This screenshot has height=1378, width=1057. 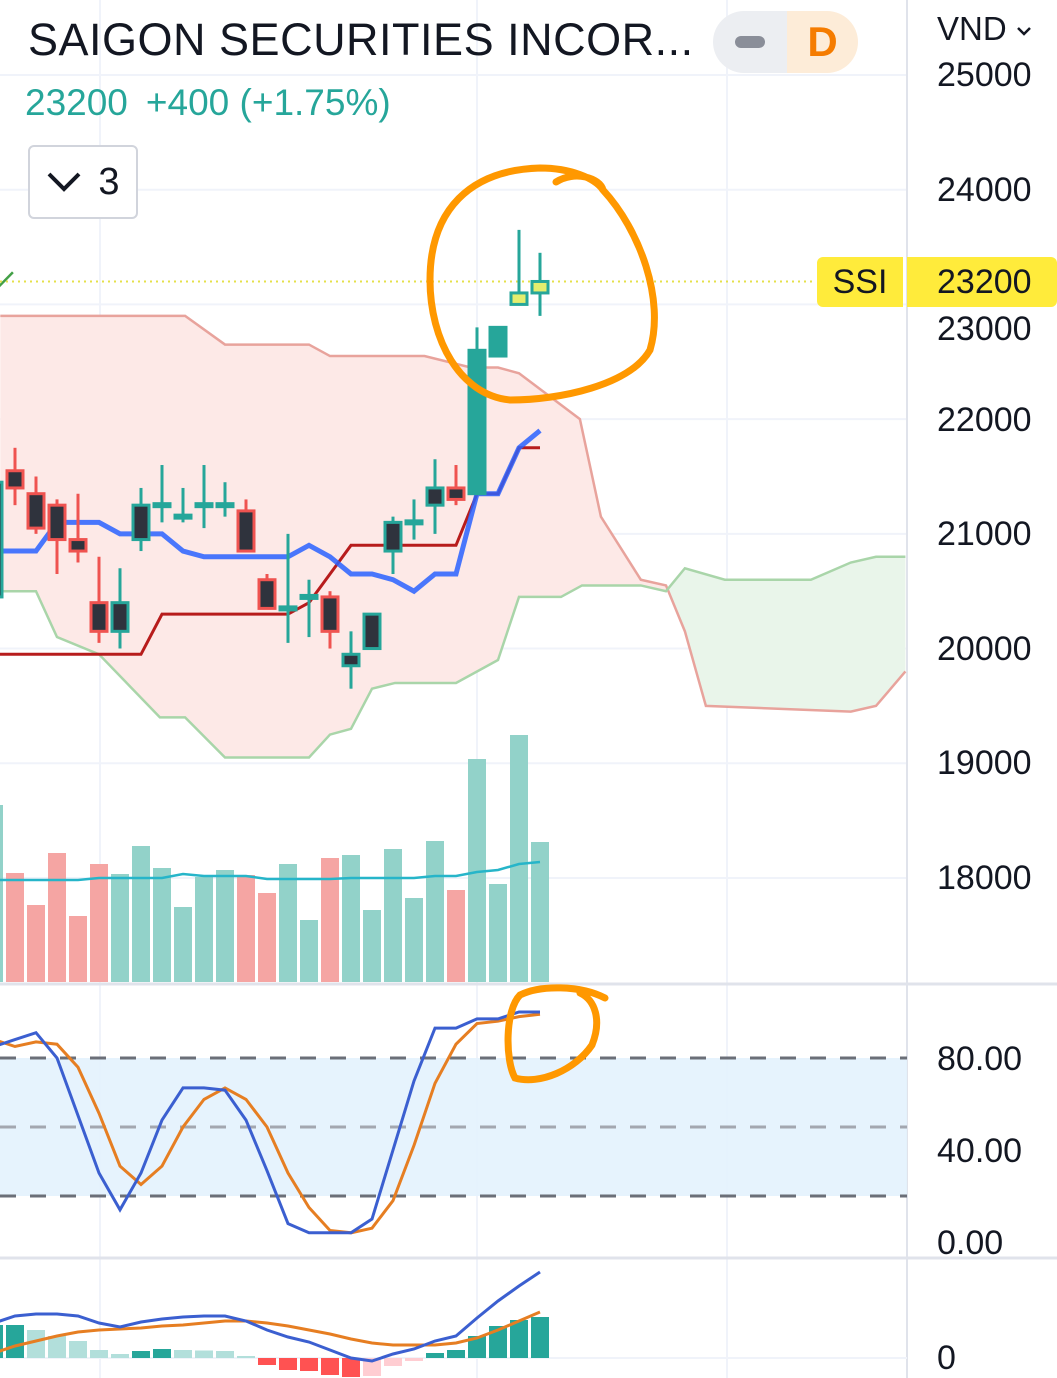 I want to click on interval-switcher: D, so click(x=785, y=42).